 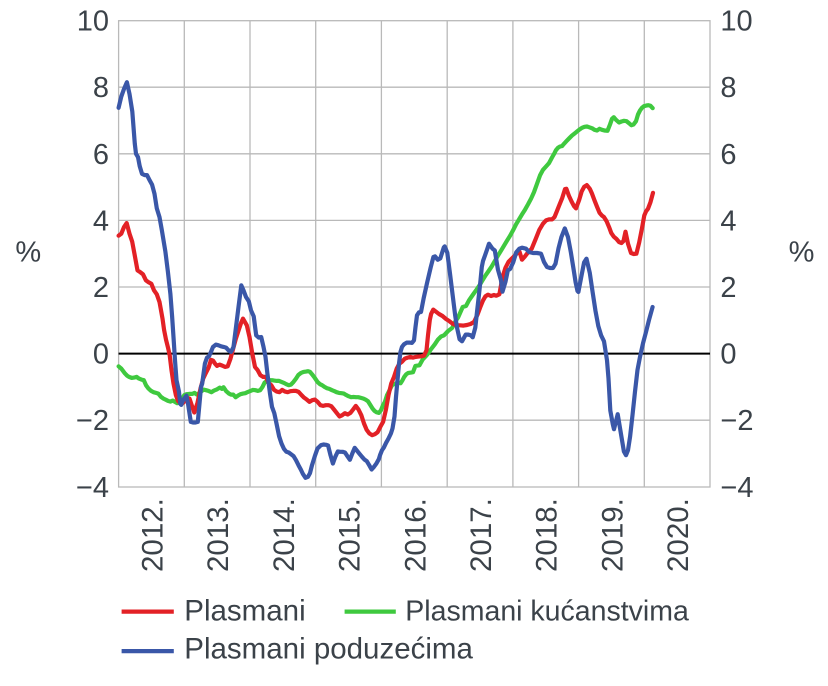 I want to click on svg-text: 2015., so click(x=350, y=535).